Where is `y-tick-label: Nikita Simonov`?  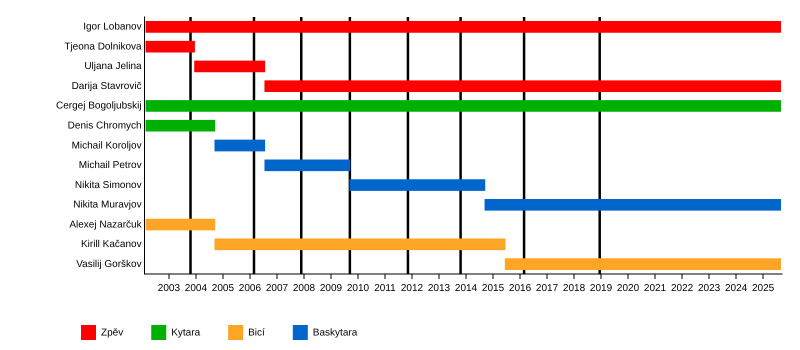
y-tick-label: Nikita Simonov is located at coordinates (108, 185).